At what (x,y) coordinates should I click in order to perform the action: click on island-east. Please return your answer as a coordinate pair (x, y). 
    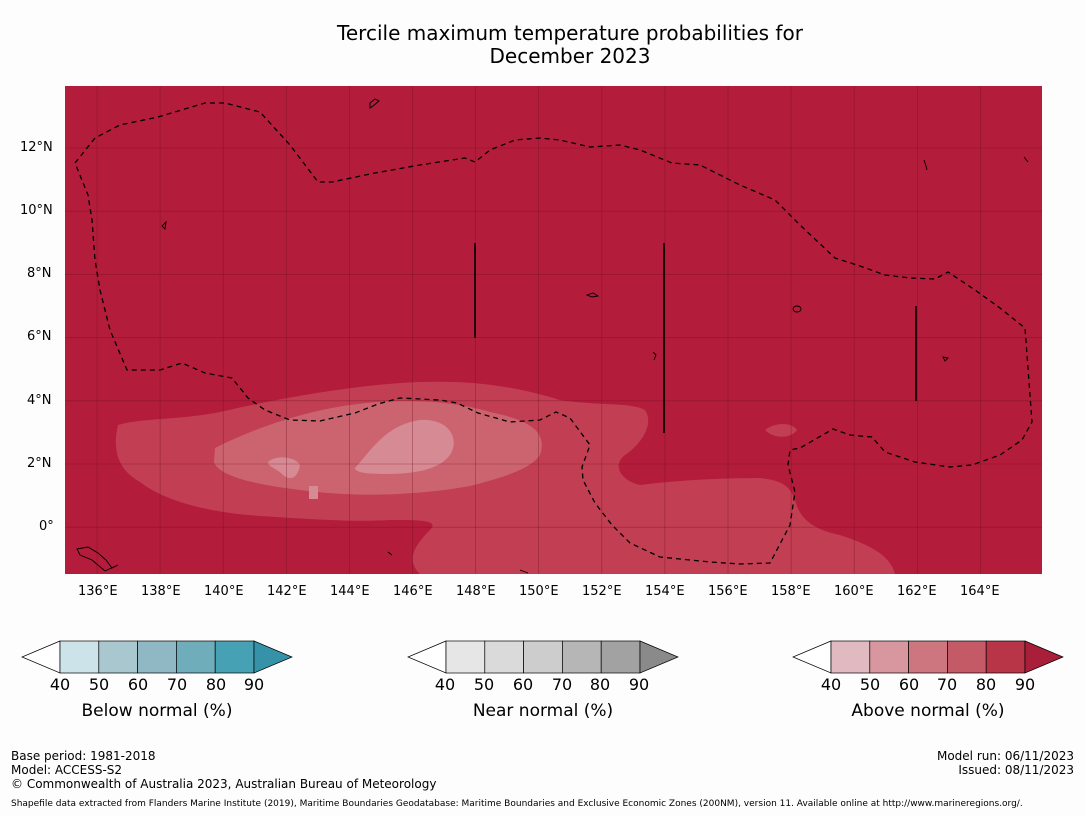
    Looking at the image, I should click on (945, 359).